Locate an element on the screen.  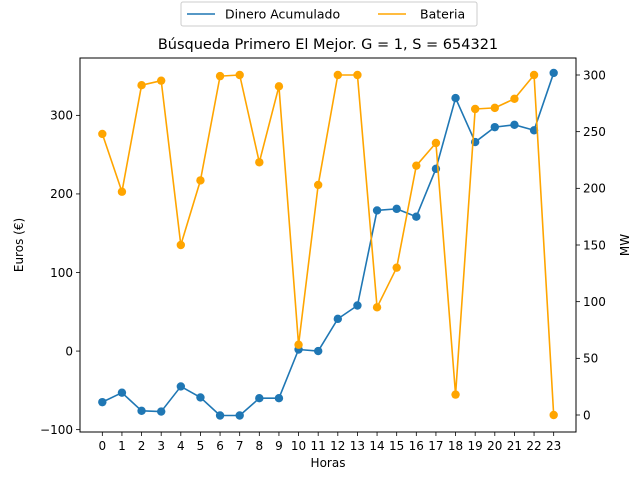
y-right-tick-label: 50 is located at coordinates (590, 359).